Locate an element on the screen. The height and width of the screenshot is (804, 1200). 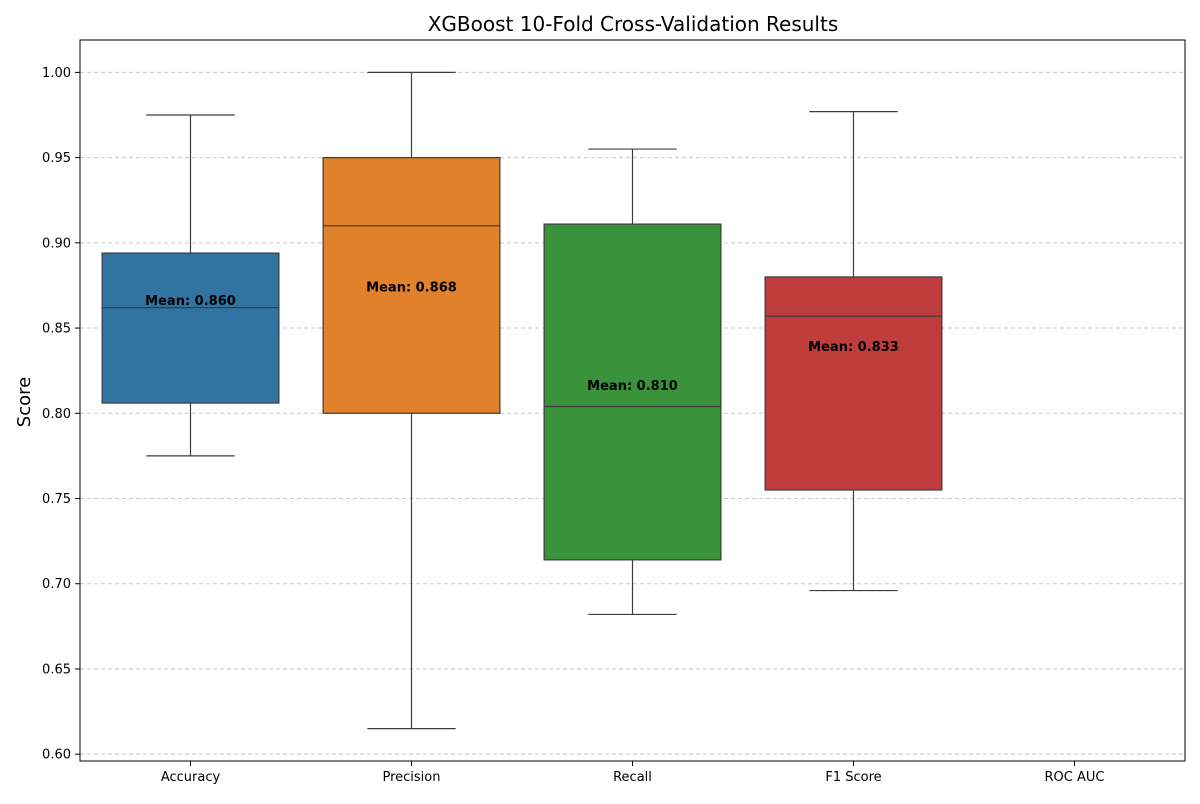
mean-label: Mean: 0.810 is located at coordinates (632, 386).